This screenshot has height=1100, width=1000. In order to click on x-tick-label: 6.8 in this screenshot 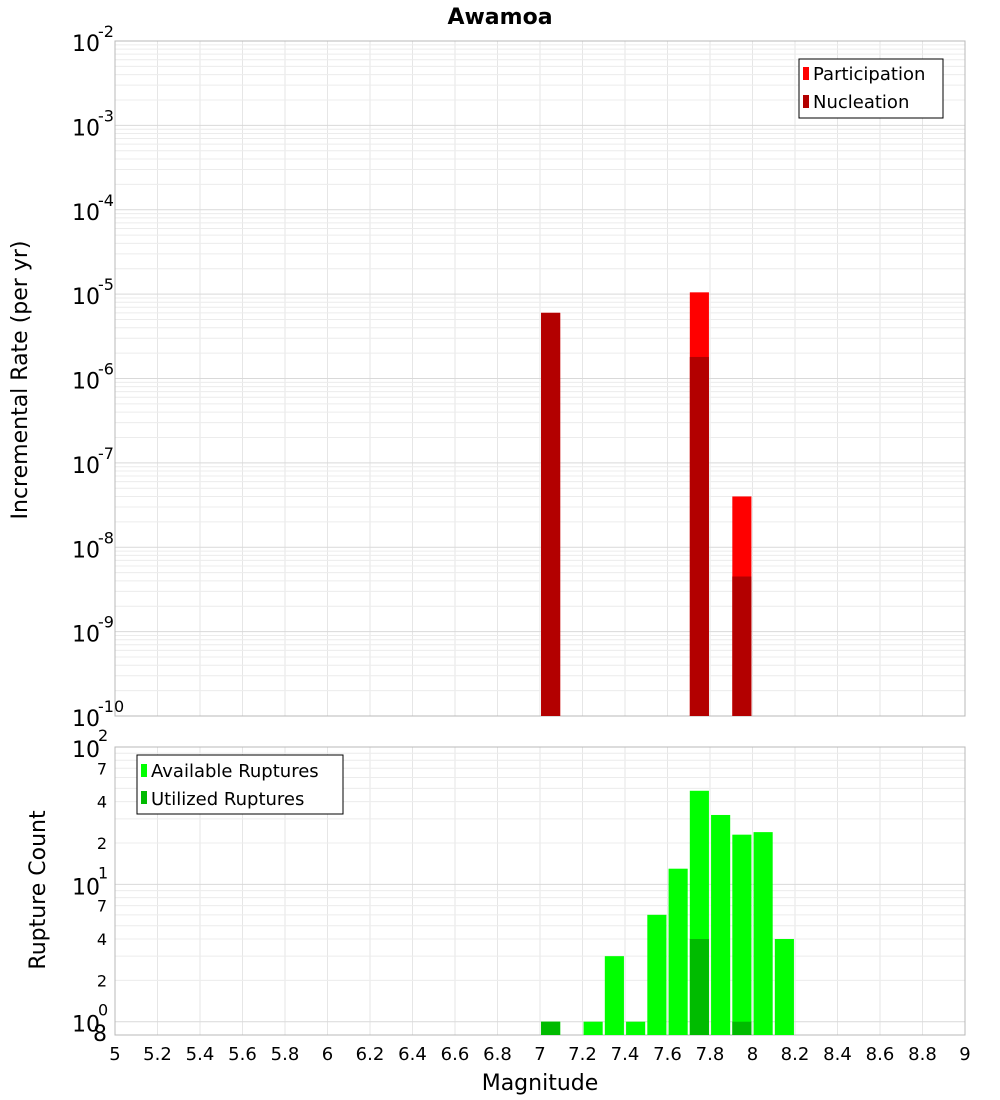, I will do `click(497, 1054)`.